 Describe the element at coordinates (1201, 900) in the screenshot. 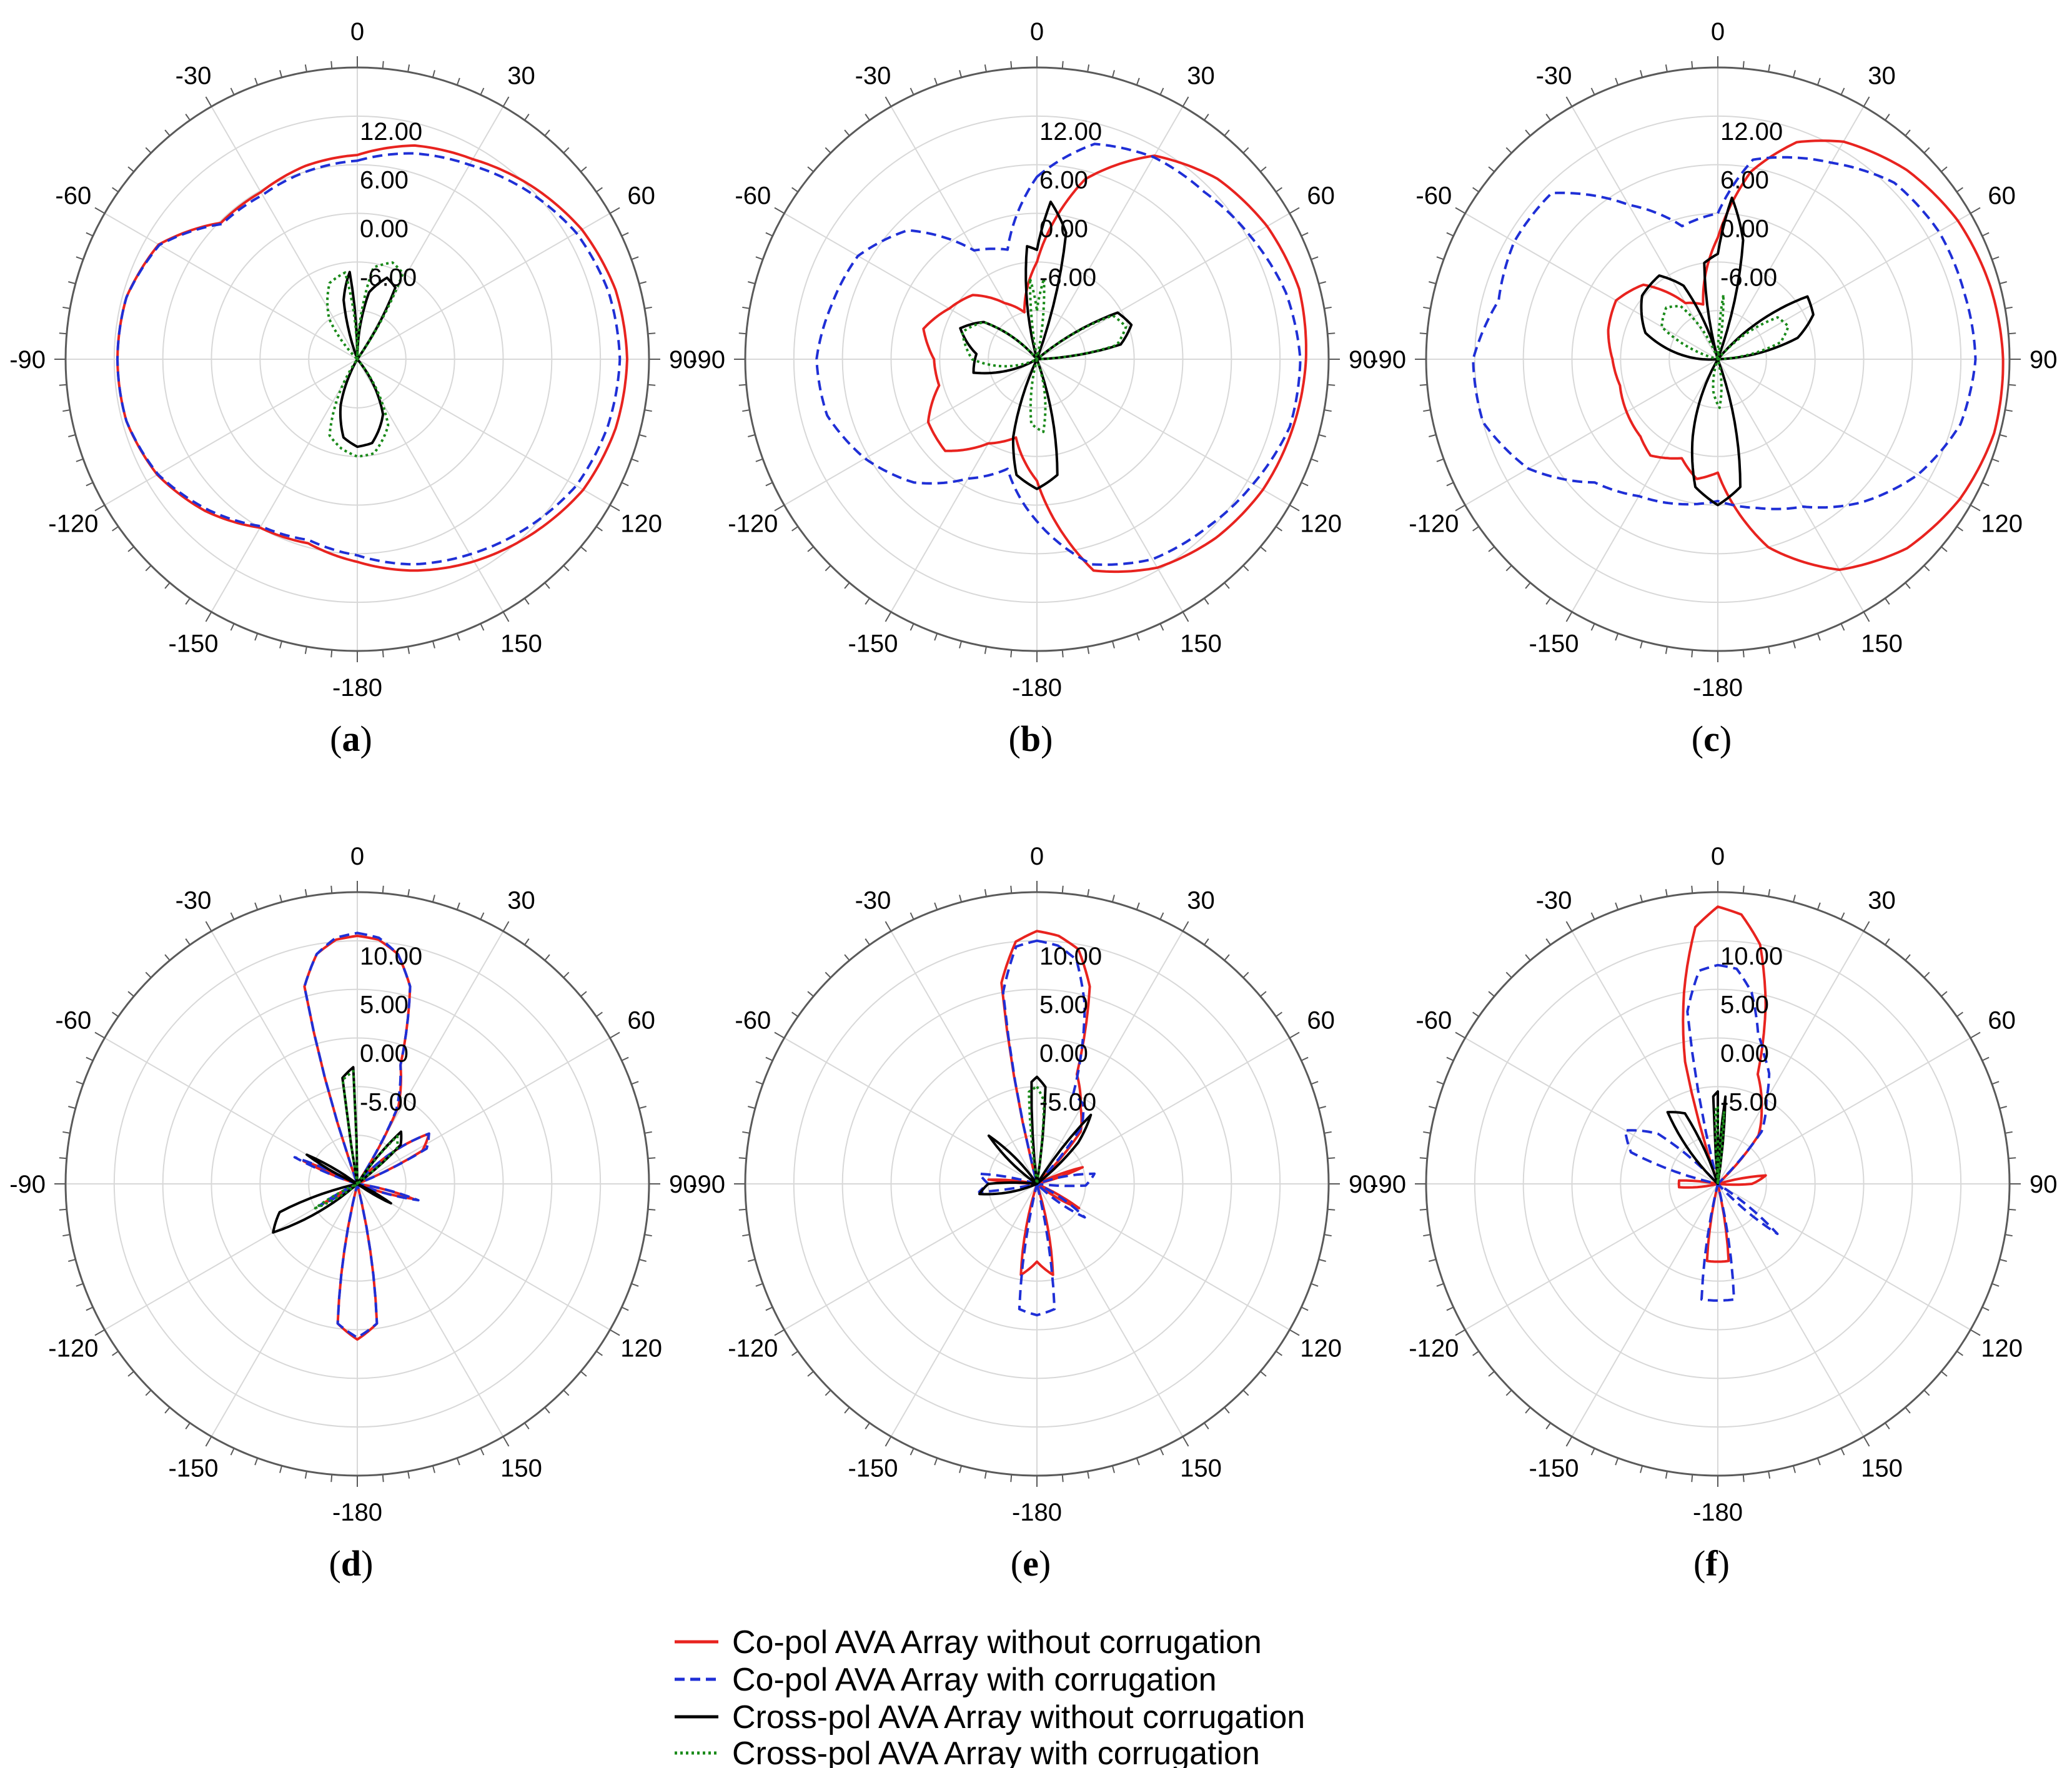

I see `angle-label: 30` at that location.